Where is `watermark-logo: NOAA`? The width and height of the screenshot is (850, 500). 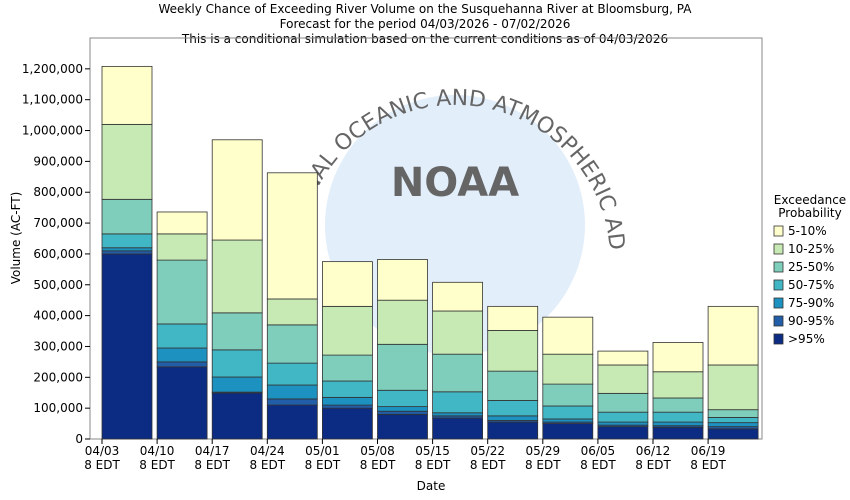
watermark-logo: NOAA is located at coordinates (455, 183).